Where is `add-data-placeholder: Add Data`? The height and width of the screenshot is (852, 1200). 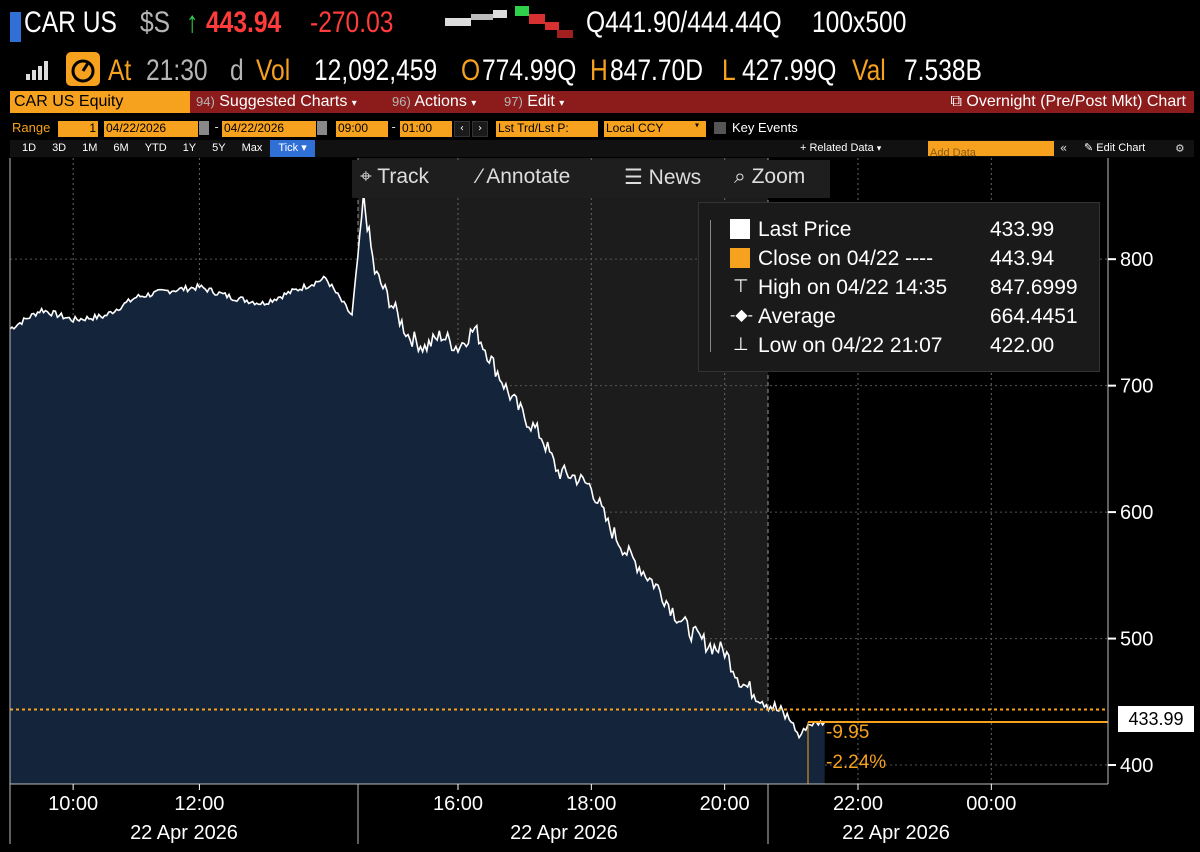
add-data-placeholder: Add Data is located at coordinates (953, 153).